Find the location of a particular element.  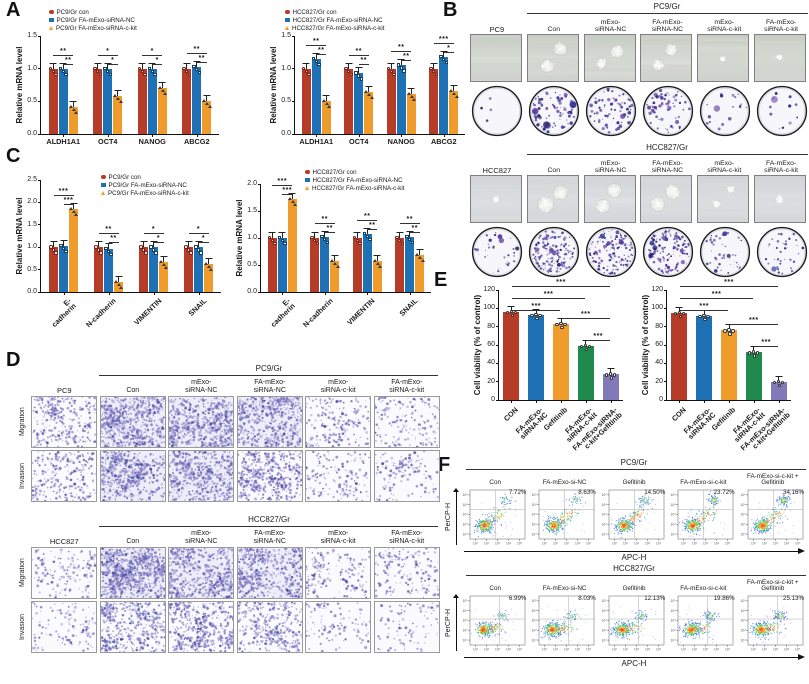

y-tick-label: 80 is located at coordinates (491, 326).